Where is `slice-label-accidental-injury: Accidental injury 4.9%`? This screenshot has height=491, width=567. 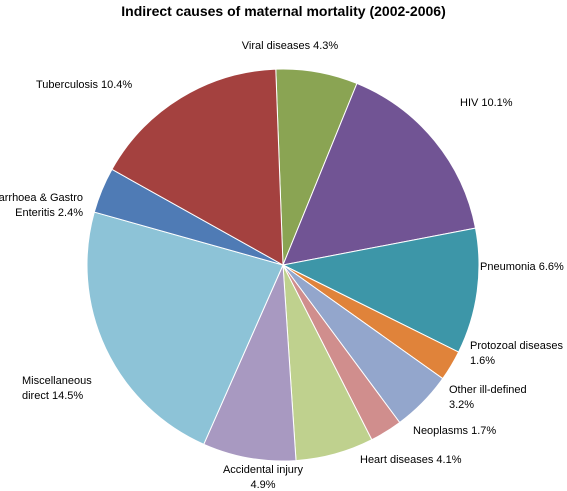
slice-label-accidental-injury: Accidental injury 4.9% is located at coordinates (263, 477).